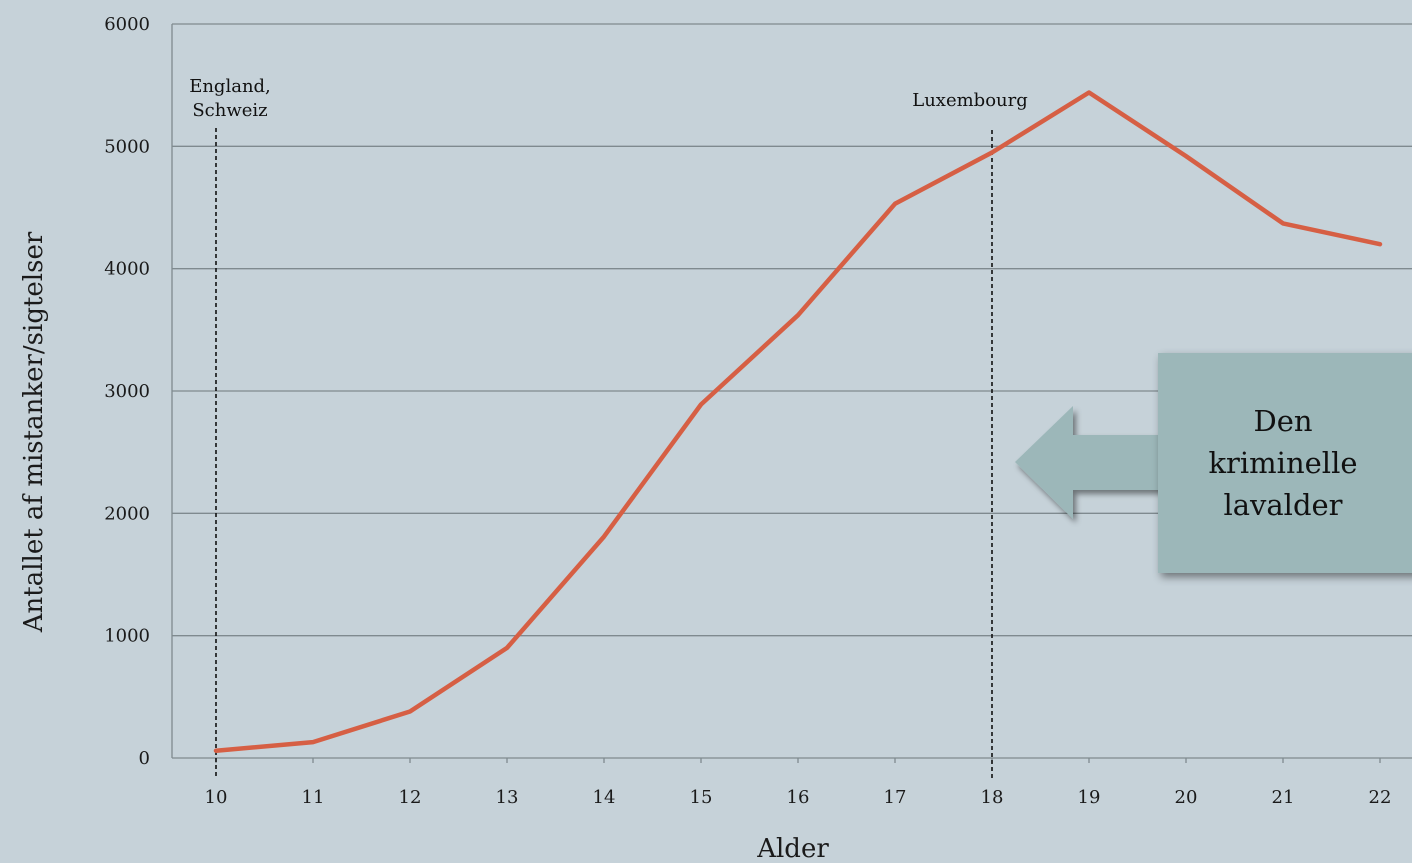 This screenshot has height=863, width=1412. I want to click on x-tick-label: 19, so click(1089, 797).